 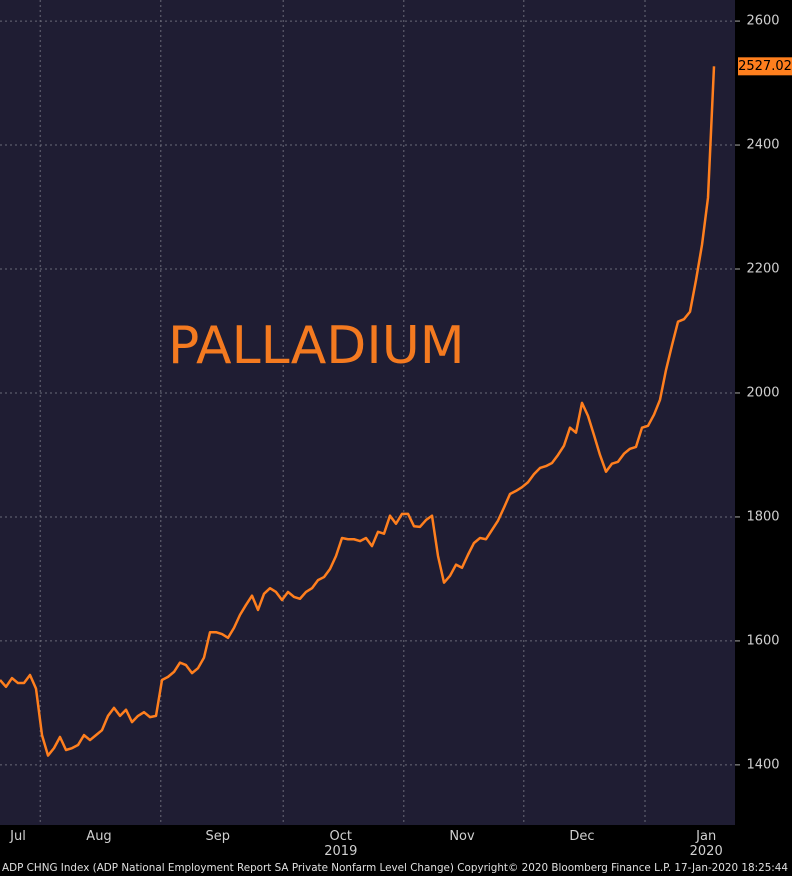 What do you see at coordinates (762, 640) in the screenshot?
I see `y-tick-label: 1600` at bounding box center [762, 640].